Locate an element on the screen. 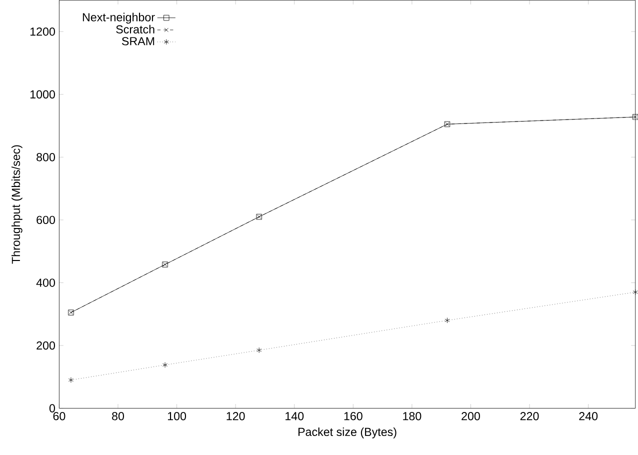 Image resolution: width=638 pixels, height=455 pixels. x-tick-label: 160 is located at coordinates (353, 416).